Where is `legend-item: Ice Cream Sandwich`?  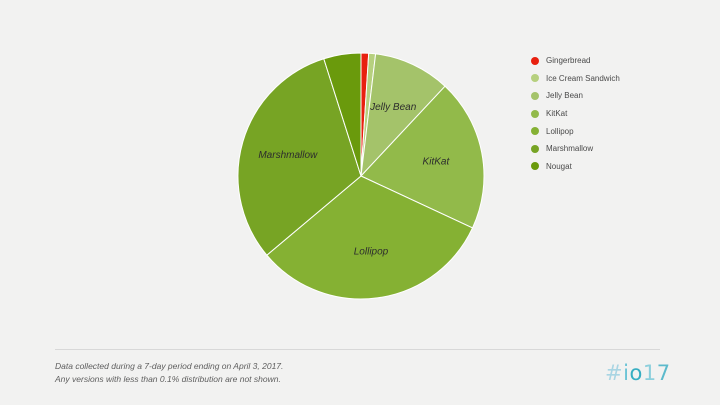 legend-item: Ice Cream Sandwich is located at coordinates (575, 79).